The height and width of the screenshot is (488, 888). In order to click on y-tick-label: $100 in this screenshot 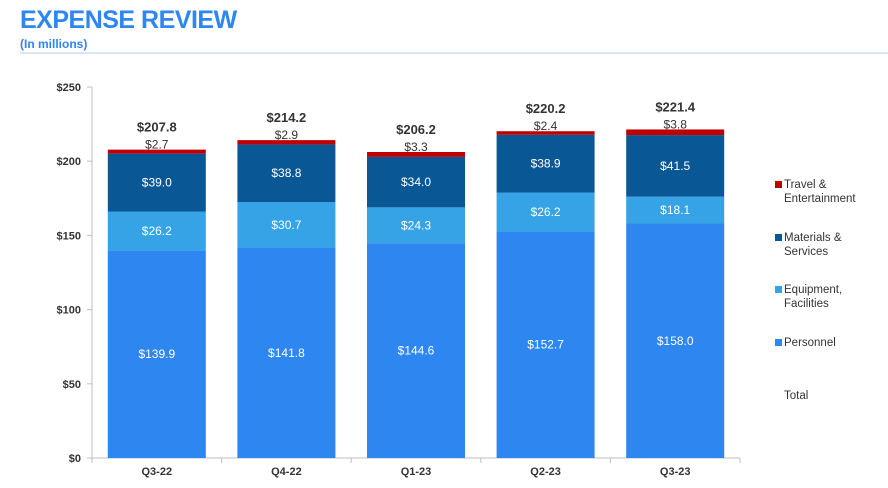, I will do `click(69, 311)`.